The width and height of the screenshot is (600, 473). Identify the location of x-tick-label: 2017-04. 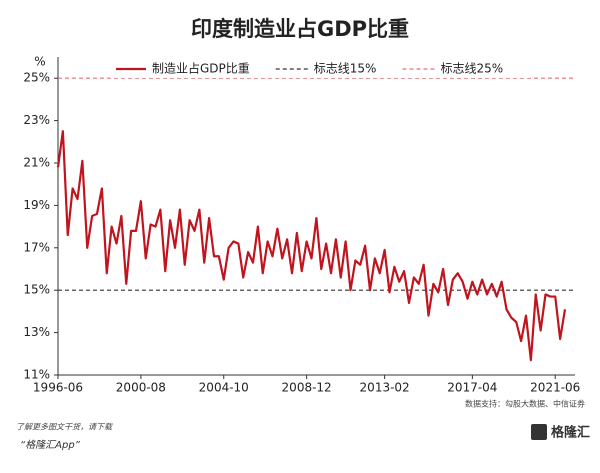
(472, 388).